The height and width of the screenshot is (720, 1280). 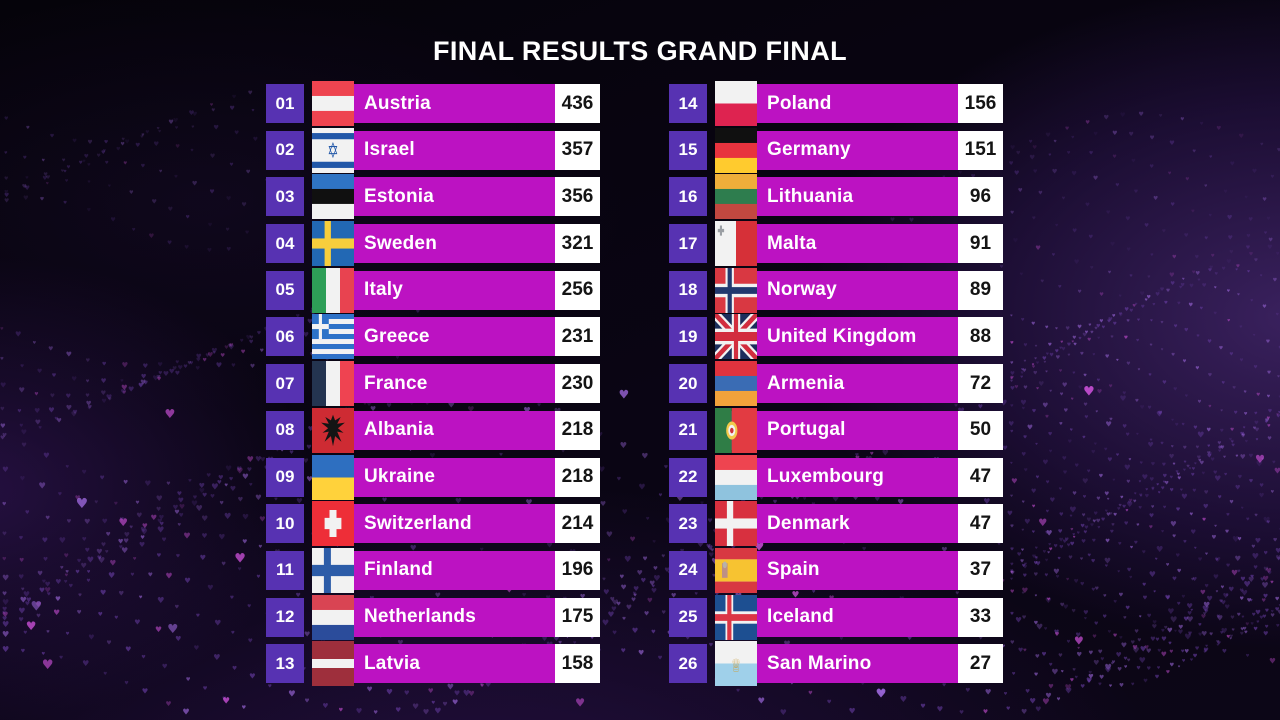 I want to click on rank-badge: 11, so click(x=285, y=570).